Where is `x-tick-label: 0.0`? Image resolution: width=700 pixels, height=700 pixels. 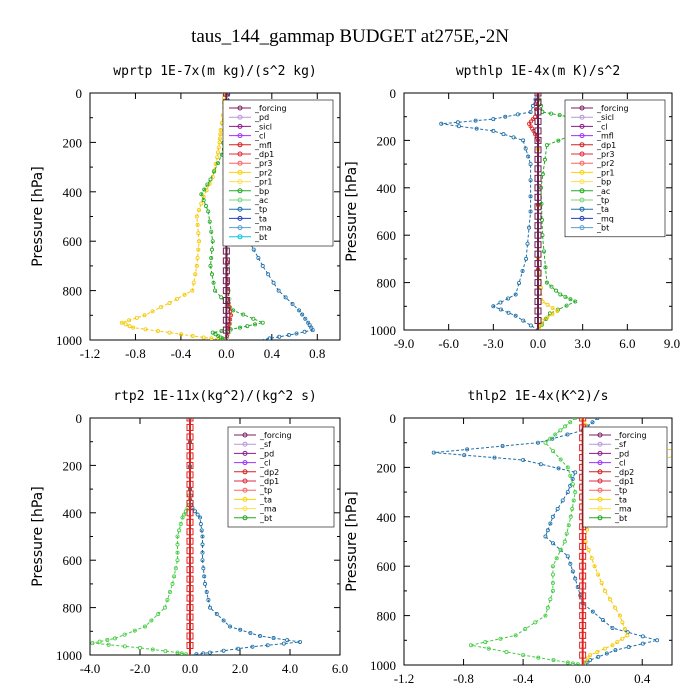 x-tick-label: 0.0 is located at coordinates (538, 343).